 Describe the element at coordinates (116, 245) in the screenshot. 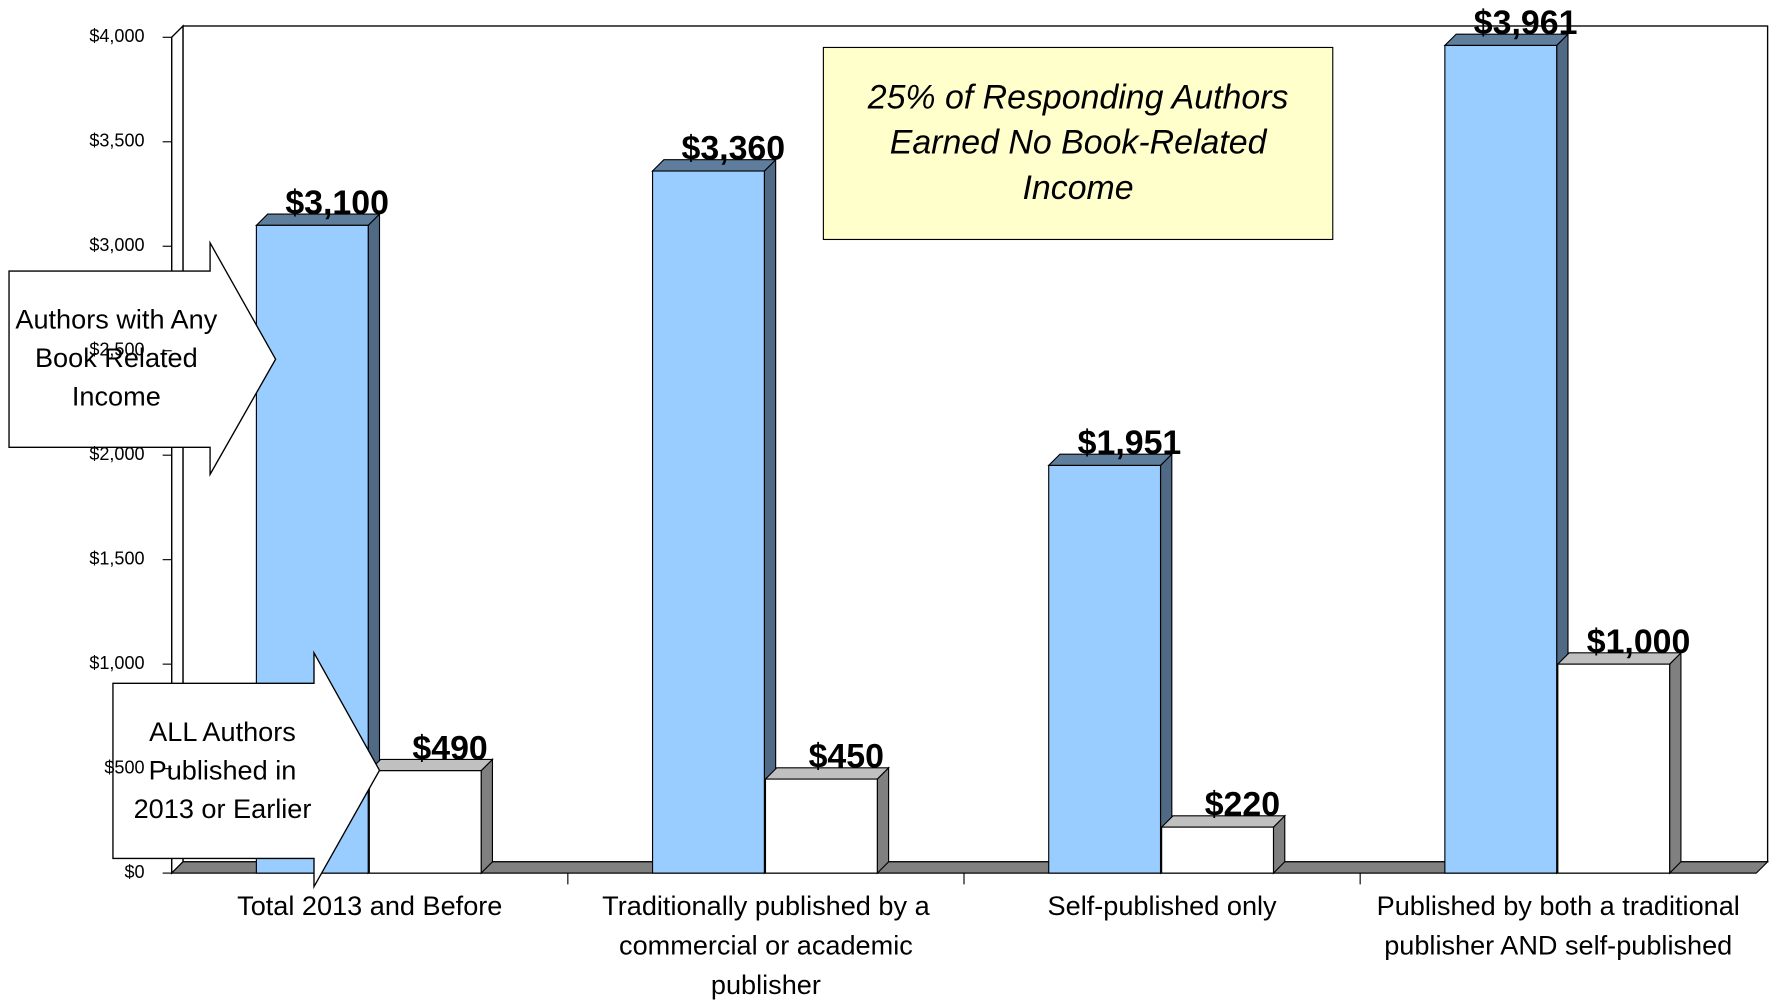

I see `y-tick-label: $3,000` at that location.